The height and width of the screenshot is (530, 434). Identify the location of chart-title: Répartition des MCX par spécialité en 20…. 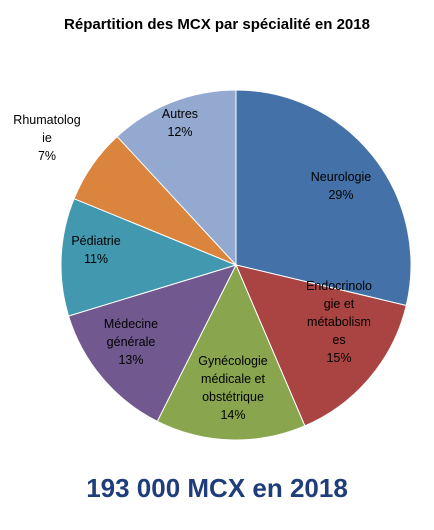
(217, 24).